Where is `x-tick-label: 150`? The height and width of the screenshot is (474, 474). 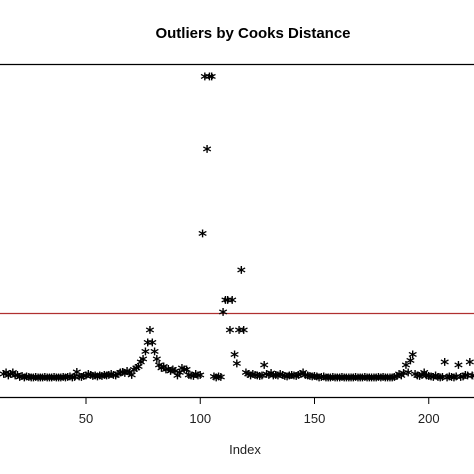 x-tick-label: 150 is located at coordinates (315, 418).